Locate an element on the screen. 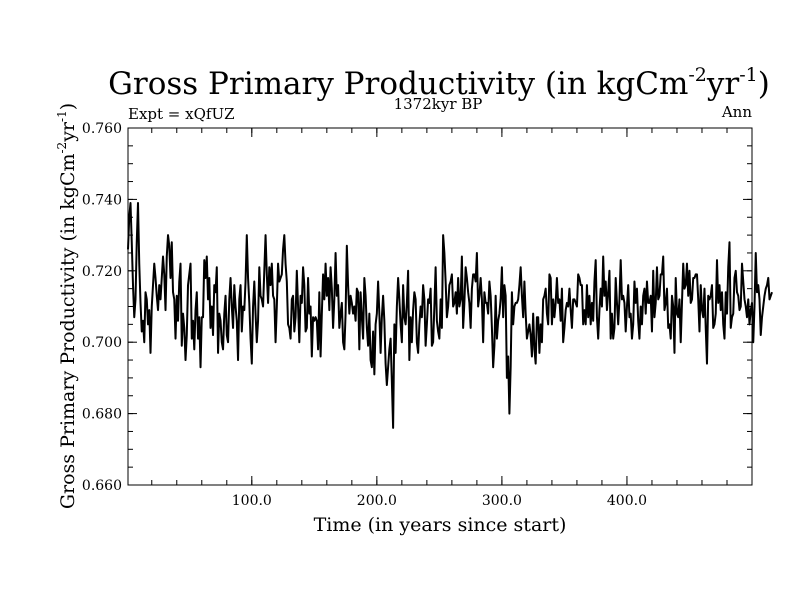 Image resolution: width=800 pixels, height=600 pixels. chart-title-mid: yr is located at coordinates (723, 84).